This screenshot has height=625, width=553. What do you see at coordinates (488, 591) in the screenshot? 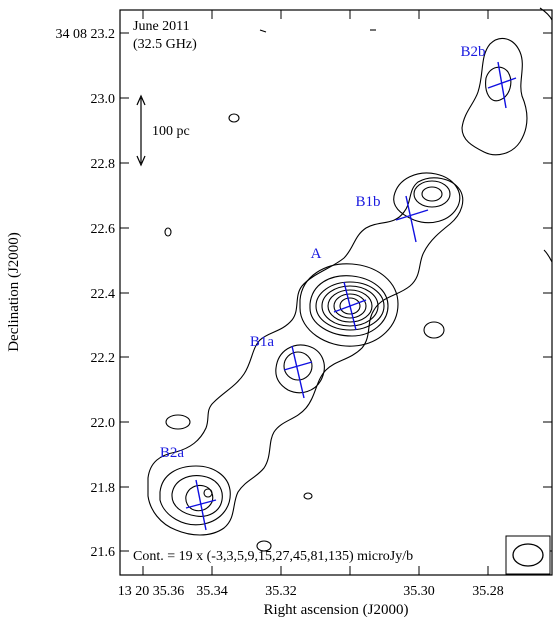
I see `x-tick-label: 35.28` at bounding box center [488, 591].